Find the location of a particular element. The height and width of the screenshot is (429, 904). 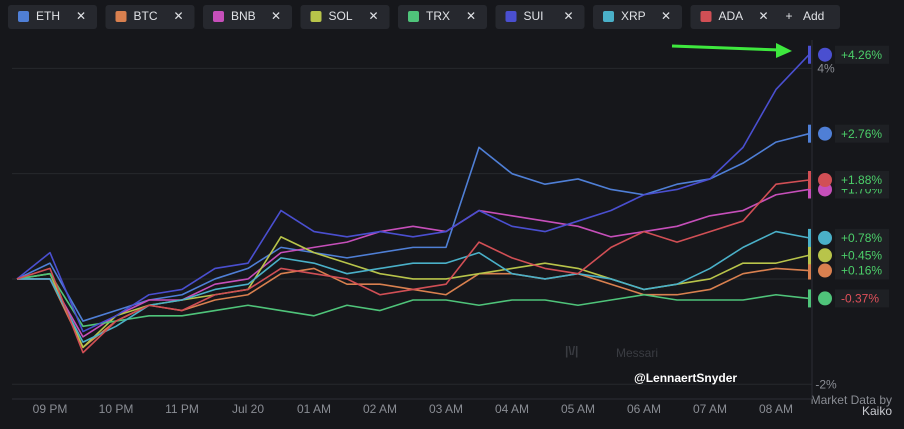

legend-label: SOL is located at coordinates (341, 16).